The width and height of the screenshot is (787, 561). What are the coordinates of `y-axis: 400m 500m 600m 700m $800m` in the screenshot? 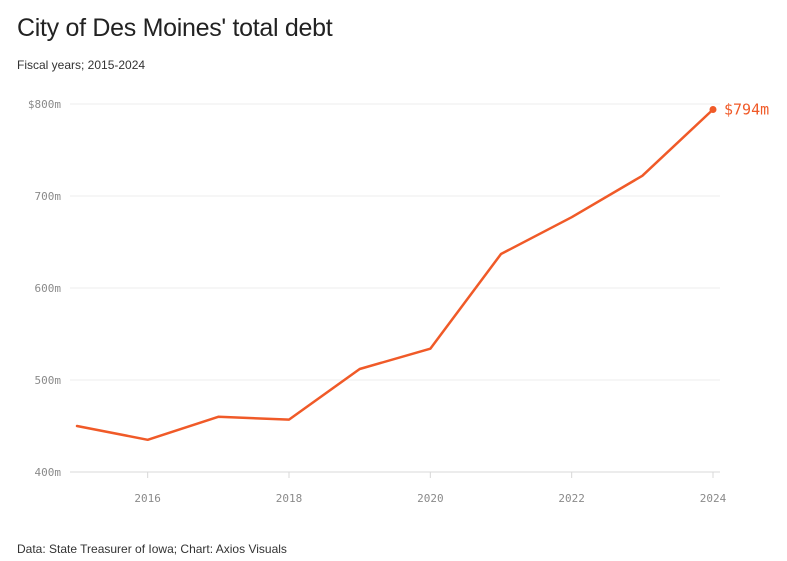 It's located at (44, 288).